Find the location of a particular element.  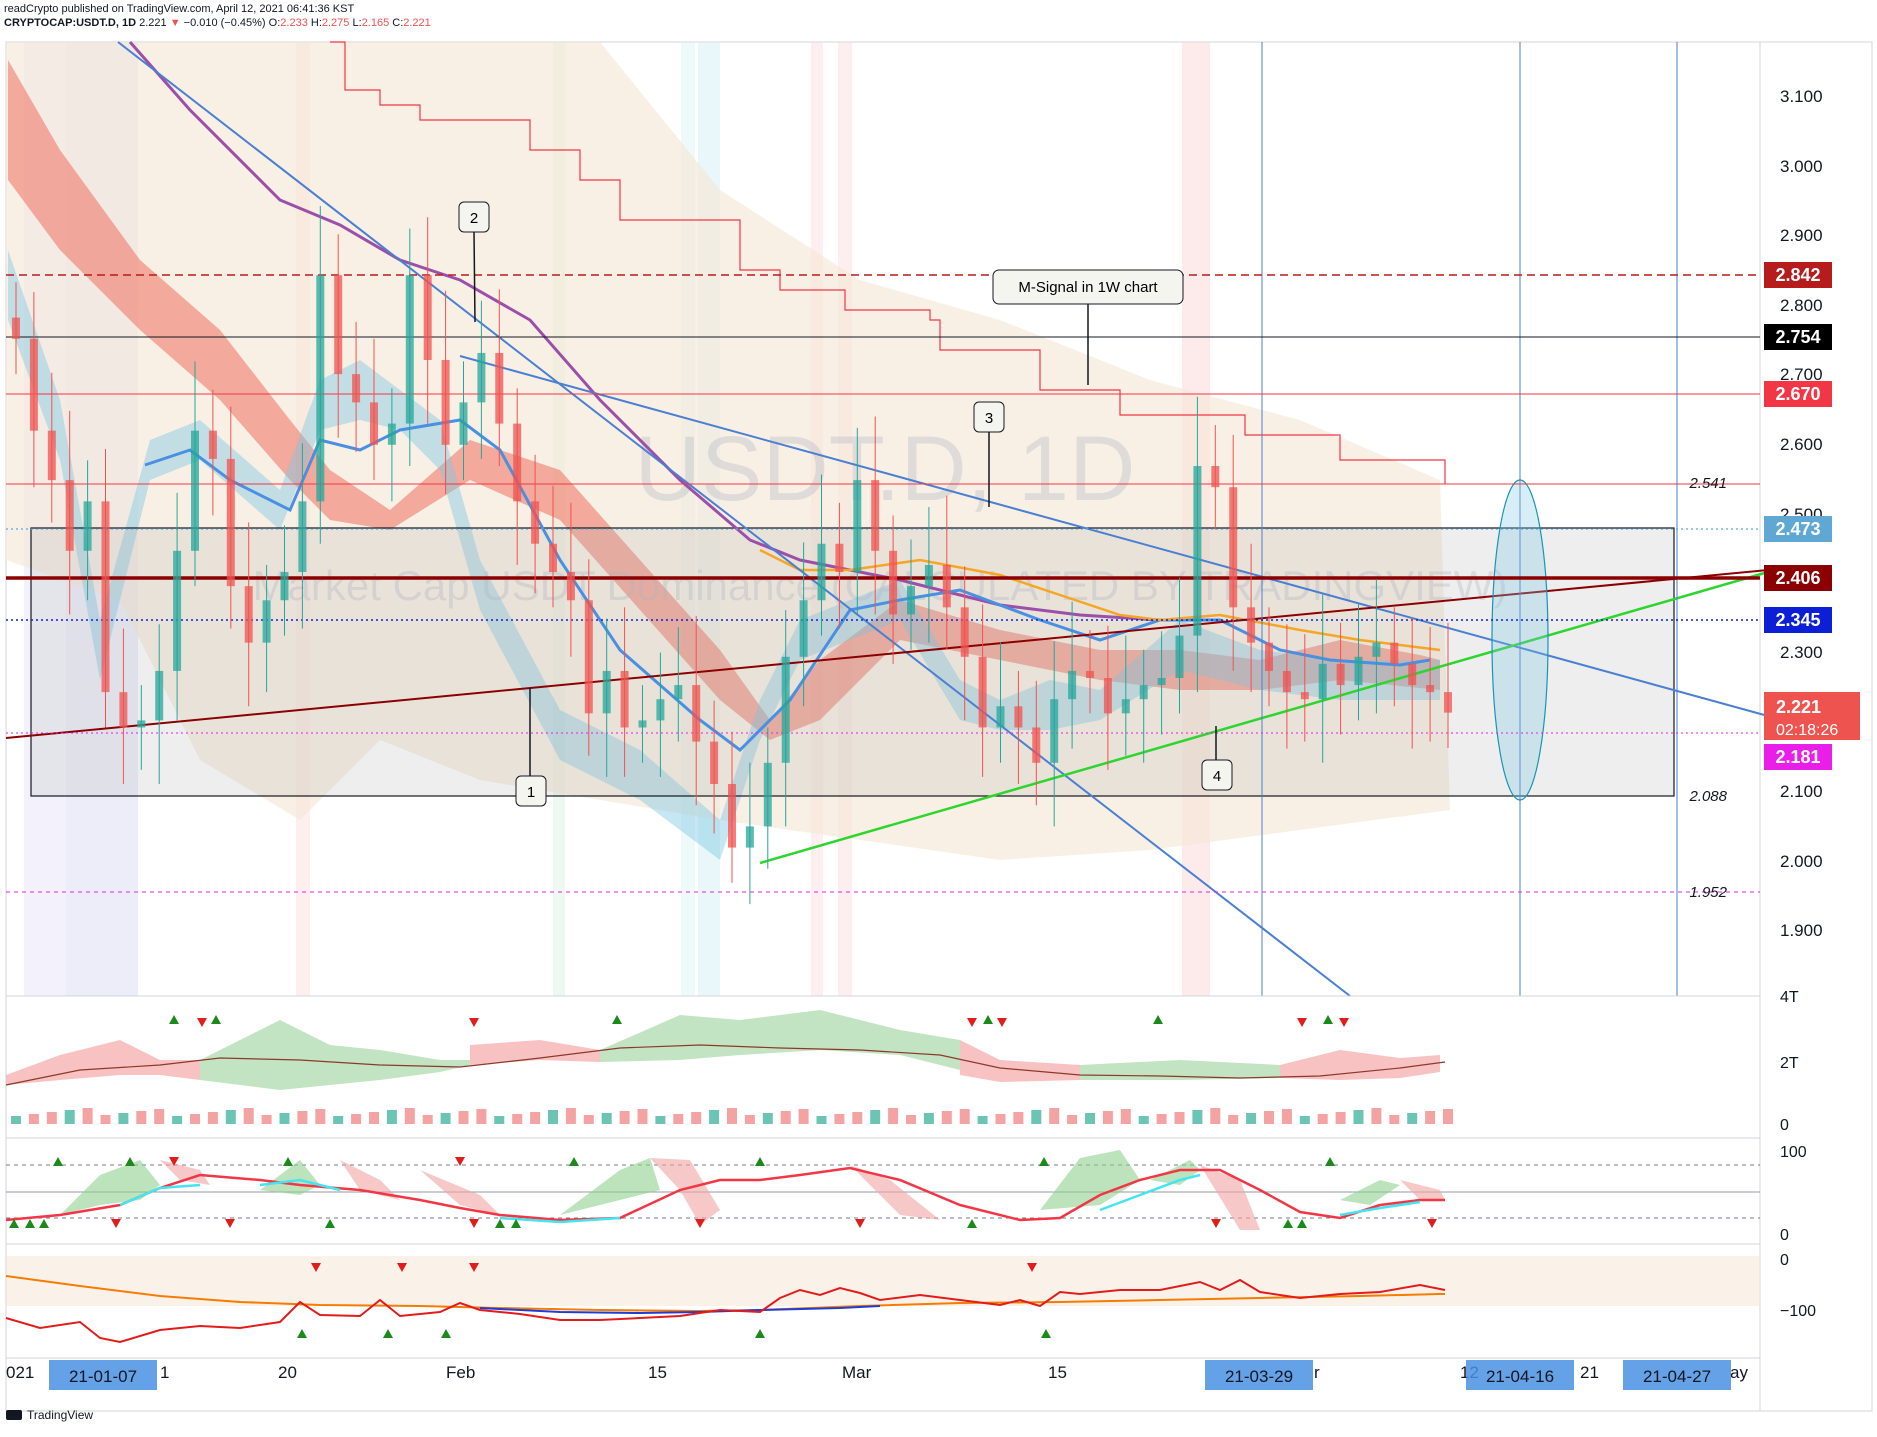

down-arrow-icon: ▼ is located at coordinates (175, 23).